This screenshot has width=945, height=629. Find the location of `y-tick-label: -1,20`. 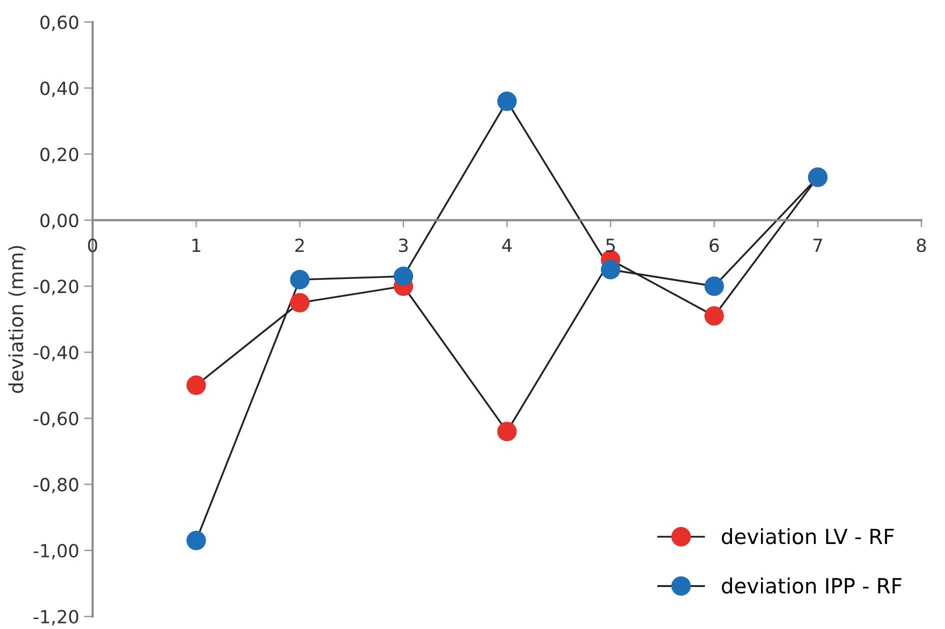

y-tick-label: -1,20 is located at coordinates (56, 618).